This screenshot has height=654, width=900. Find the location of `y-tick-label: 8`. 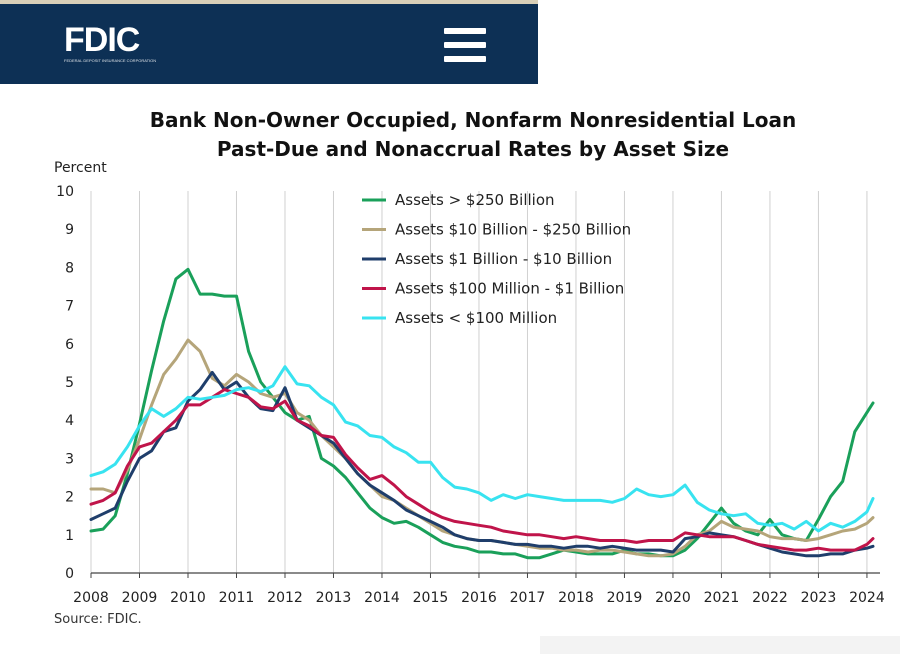

y-tick-label: 8 is located at coordinates (69, 268).